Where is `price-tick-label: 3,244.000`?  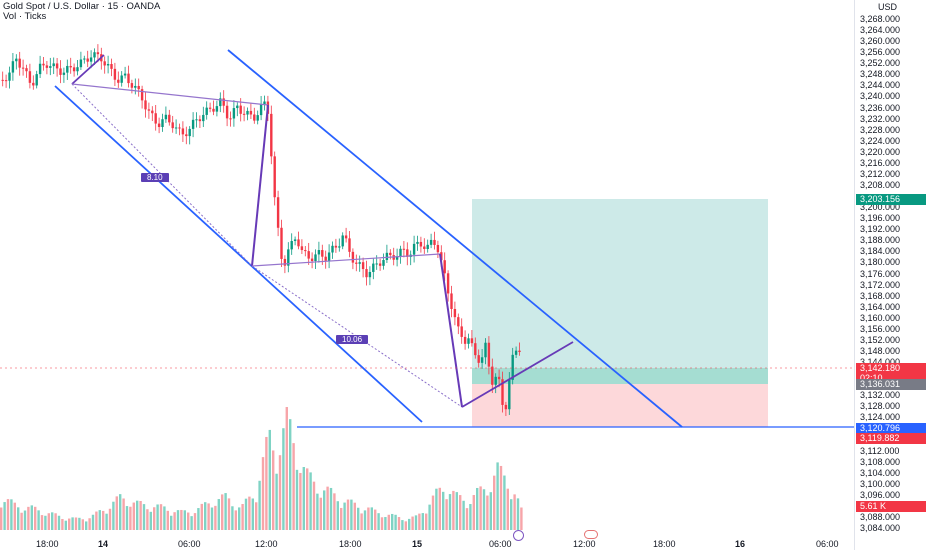
price-tick-label: 3,244.000 is located at coordinates (880, 85).